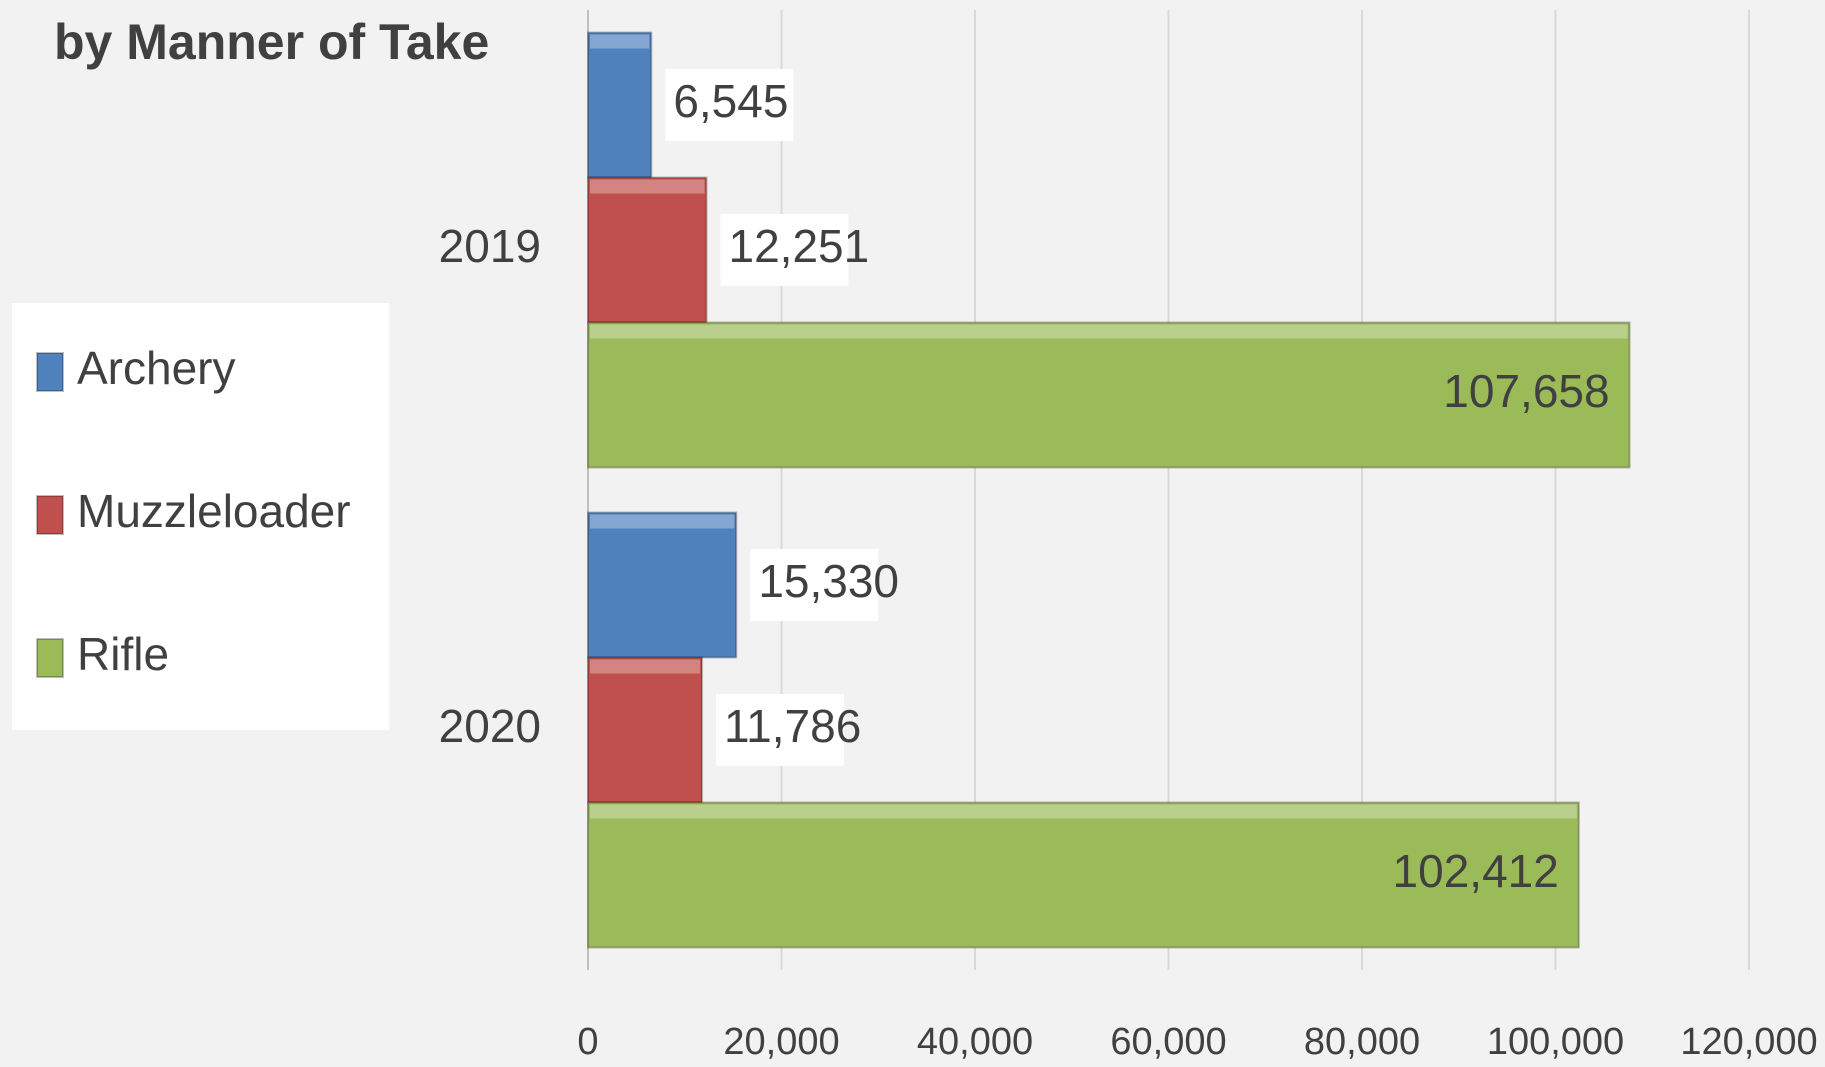 This screenshot has width=1825, height=1067. Describe the element at coordinates (1748, 1042) in the screenshot. I see `x-tick-label: 120,000` at that location.